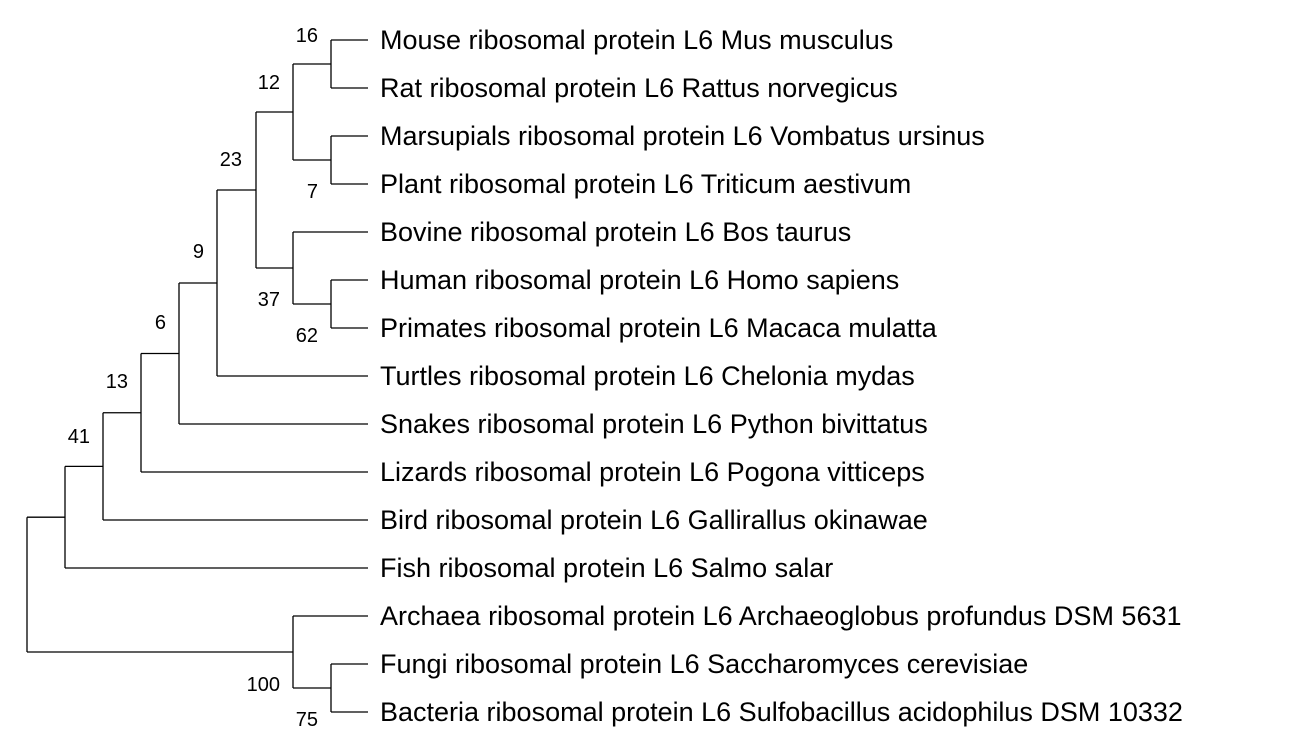 The image size is (1310, 732). Describe the element at coordinates (307, 36) in the screenshot. I see `bootstrap-mouse-rat: 16` at that location.